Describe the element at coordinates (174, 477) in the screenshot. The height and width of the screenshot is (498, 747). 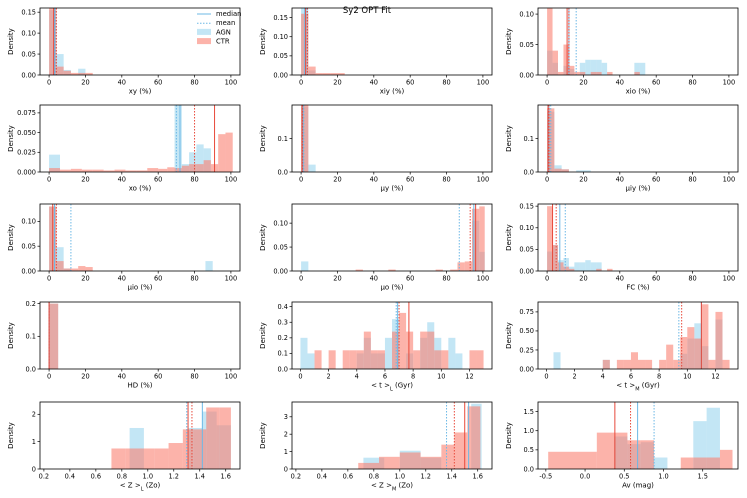
I see `x-tick-label: 1.2` at that location.